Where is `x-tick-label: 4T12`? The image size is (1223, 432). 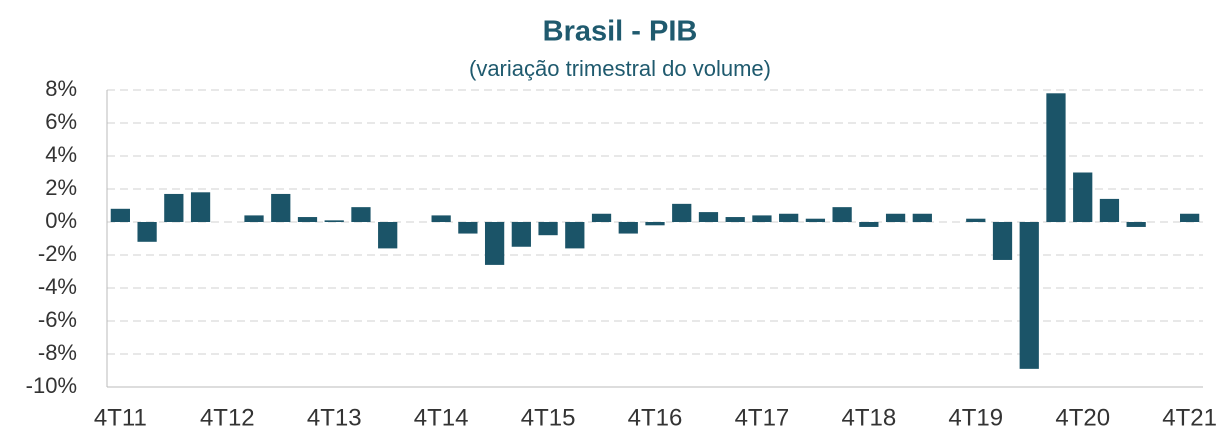
x-tick-label: 4T12 is located at coordinates (227, 417).